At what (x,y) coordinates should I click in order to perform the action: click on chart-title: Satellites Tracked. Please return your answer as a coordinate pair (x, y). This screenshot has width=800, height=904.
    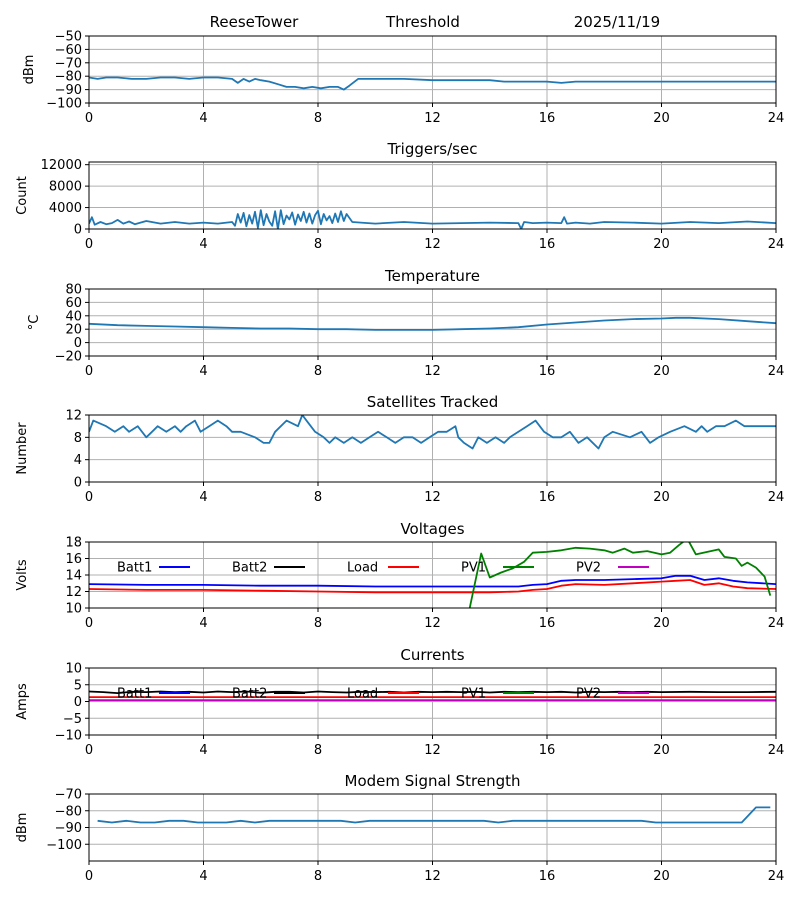
    Looking at the image, I should click on (432, 402).